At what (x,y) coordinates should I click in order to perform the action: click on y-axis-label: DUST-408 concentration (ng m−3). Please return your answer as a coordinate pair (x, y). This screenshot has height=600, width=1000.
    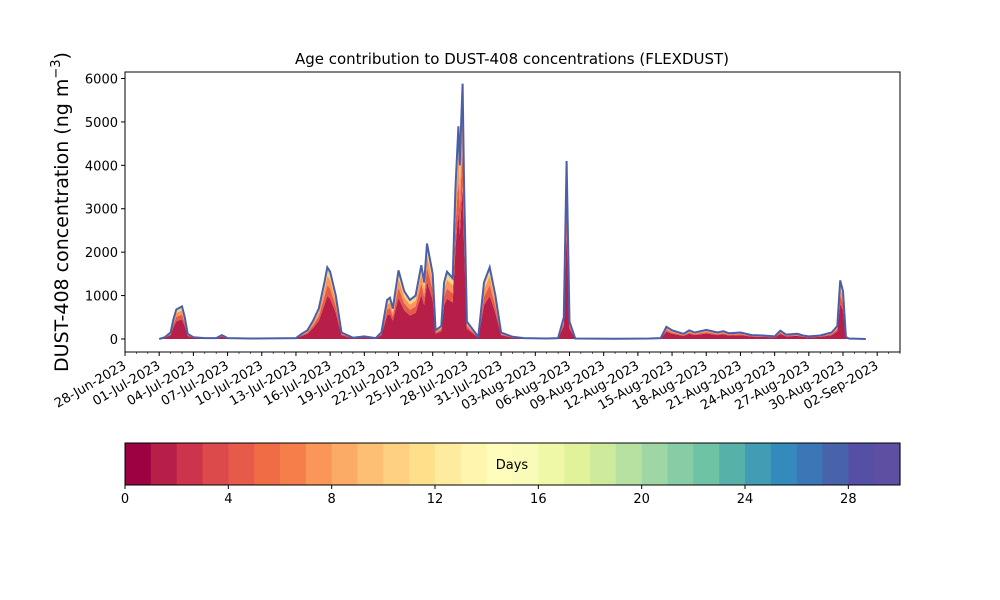
    Looking at the image, I should click on (61, 212).